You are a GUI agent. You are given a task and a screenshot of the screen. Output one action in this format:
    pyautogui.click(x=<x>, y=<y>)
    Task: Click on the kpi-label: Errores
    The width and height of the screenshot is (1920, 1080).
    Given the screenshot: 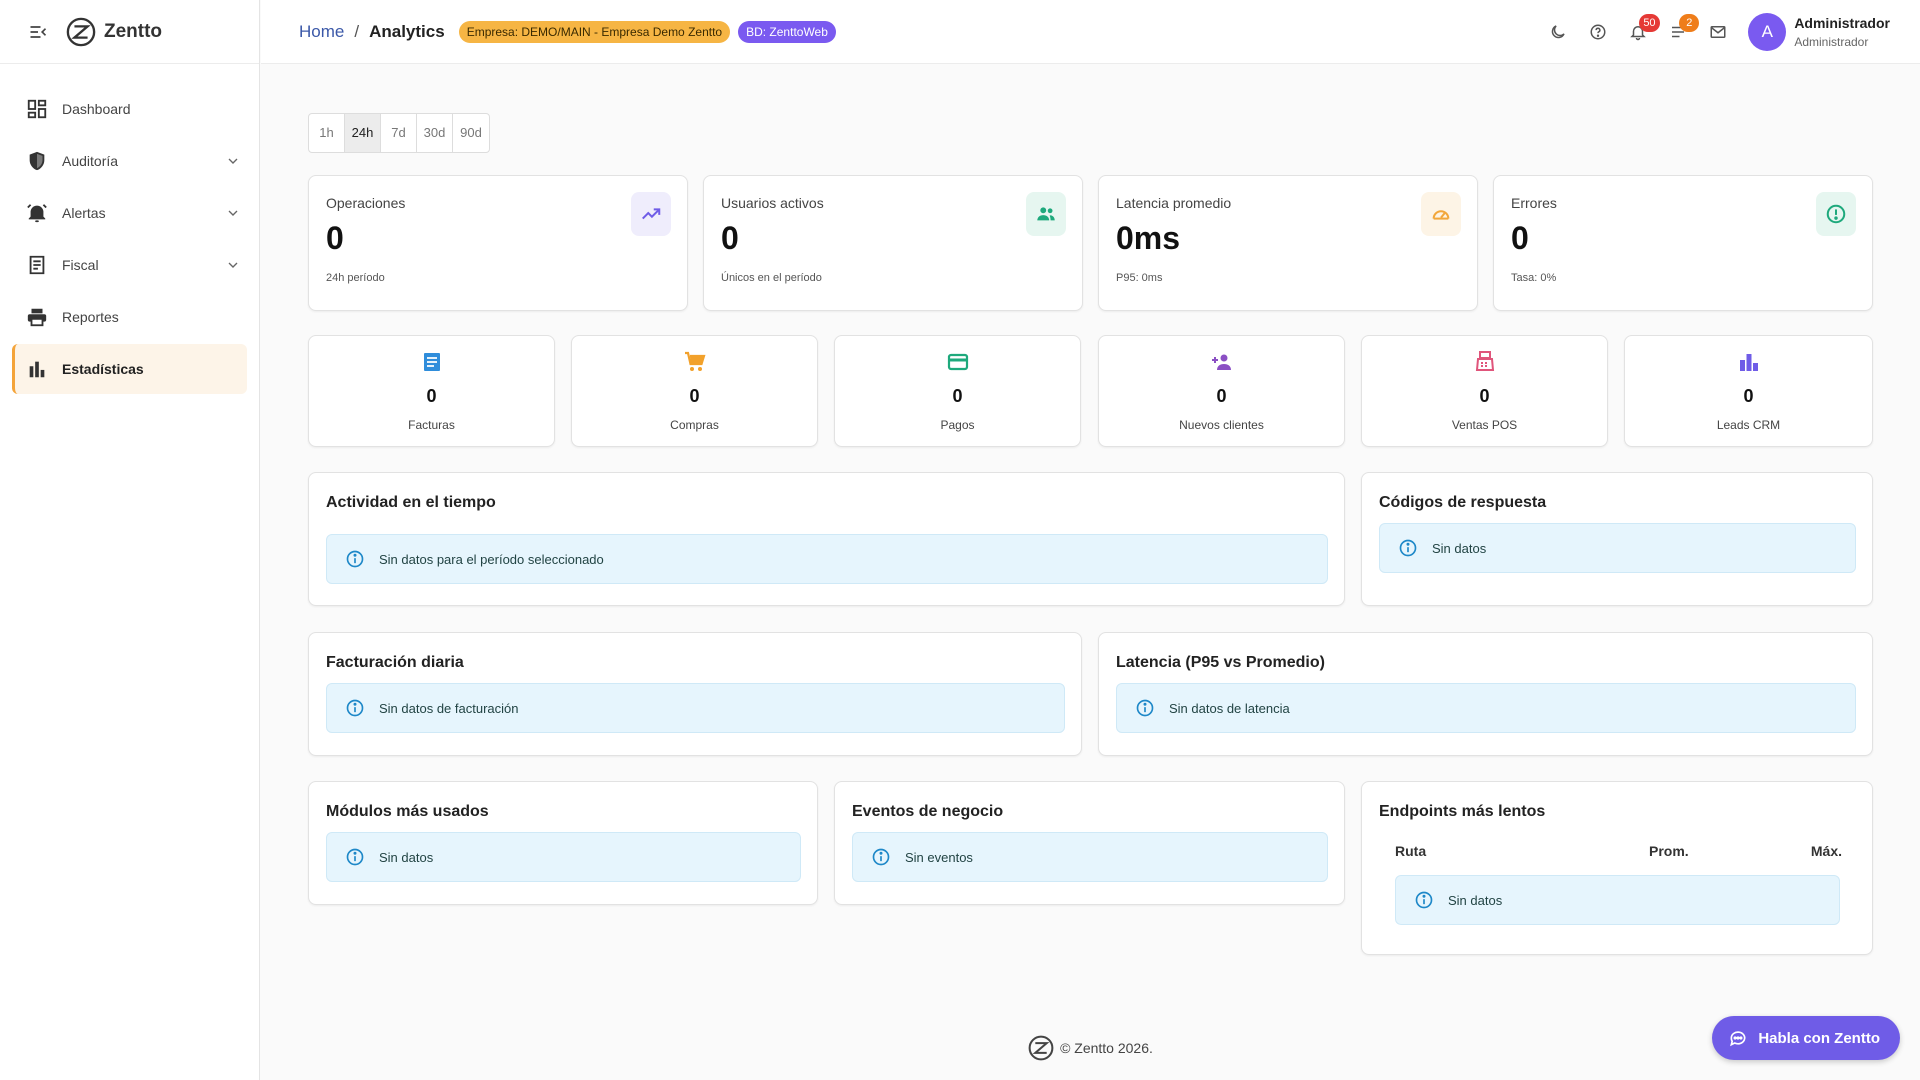 What is the action you would take?
    pyautogui.click(x=1534, y=203)
    